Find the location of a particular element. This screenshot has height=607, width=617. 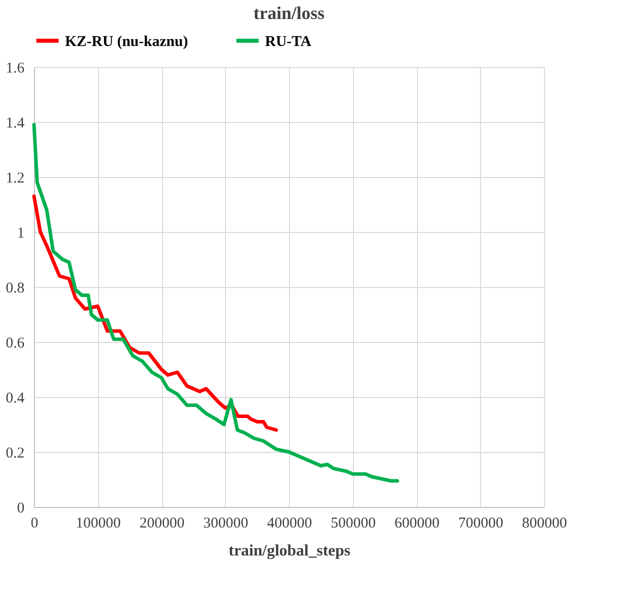

y-tick-label: 0.8 is located at coordinates (15, 288).